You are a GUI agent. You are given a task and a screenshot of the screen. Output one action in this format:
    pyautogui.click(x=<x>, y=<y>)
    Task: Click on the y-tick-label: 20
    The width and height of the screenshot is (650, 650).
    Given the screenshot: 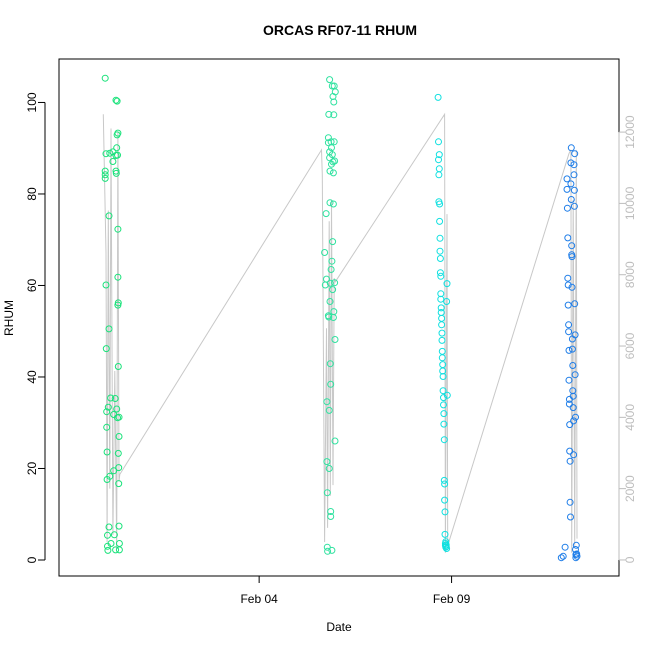 What is the action you would take?
    pyautogui.click(x=32, y=468)
    